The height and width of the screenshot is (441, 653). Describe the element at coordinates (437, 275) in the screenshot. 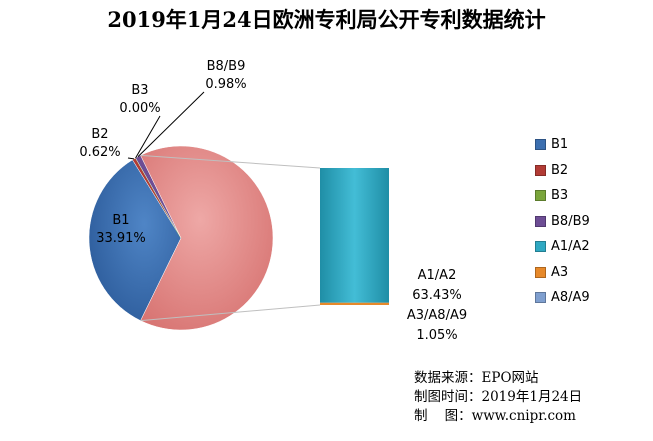

I see `data-label-name: A1/A2` at that location.